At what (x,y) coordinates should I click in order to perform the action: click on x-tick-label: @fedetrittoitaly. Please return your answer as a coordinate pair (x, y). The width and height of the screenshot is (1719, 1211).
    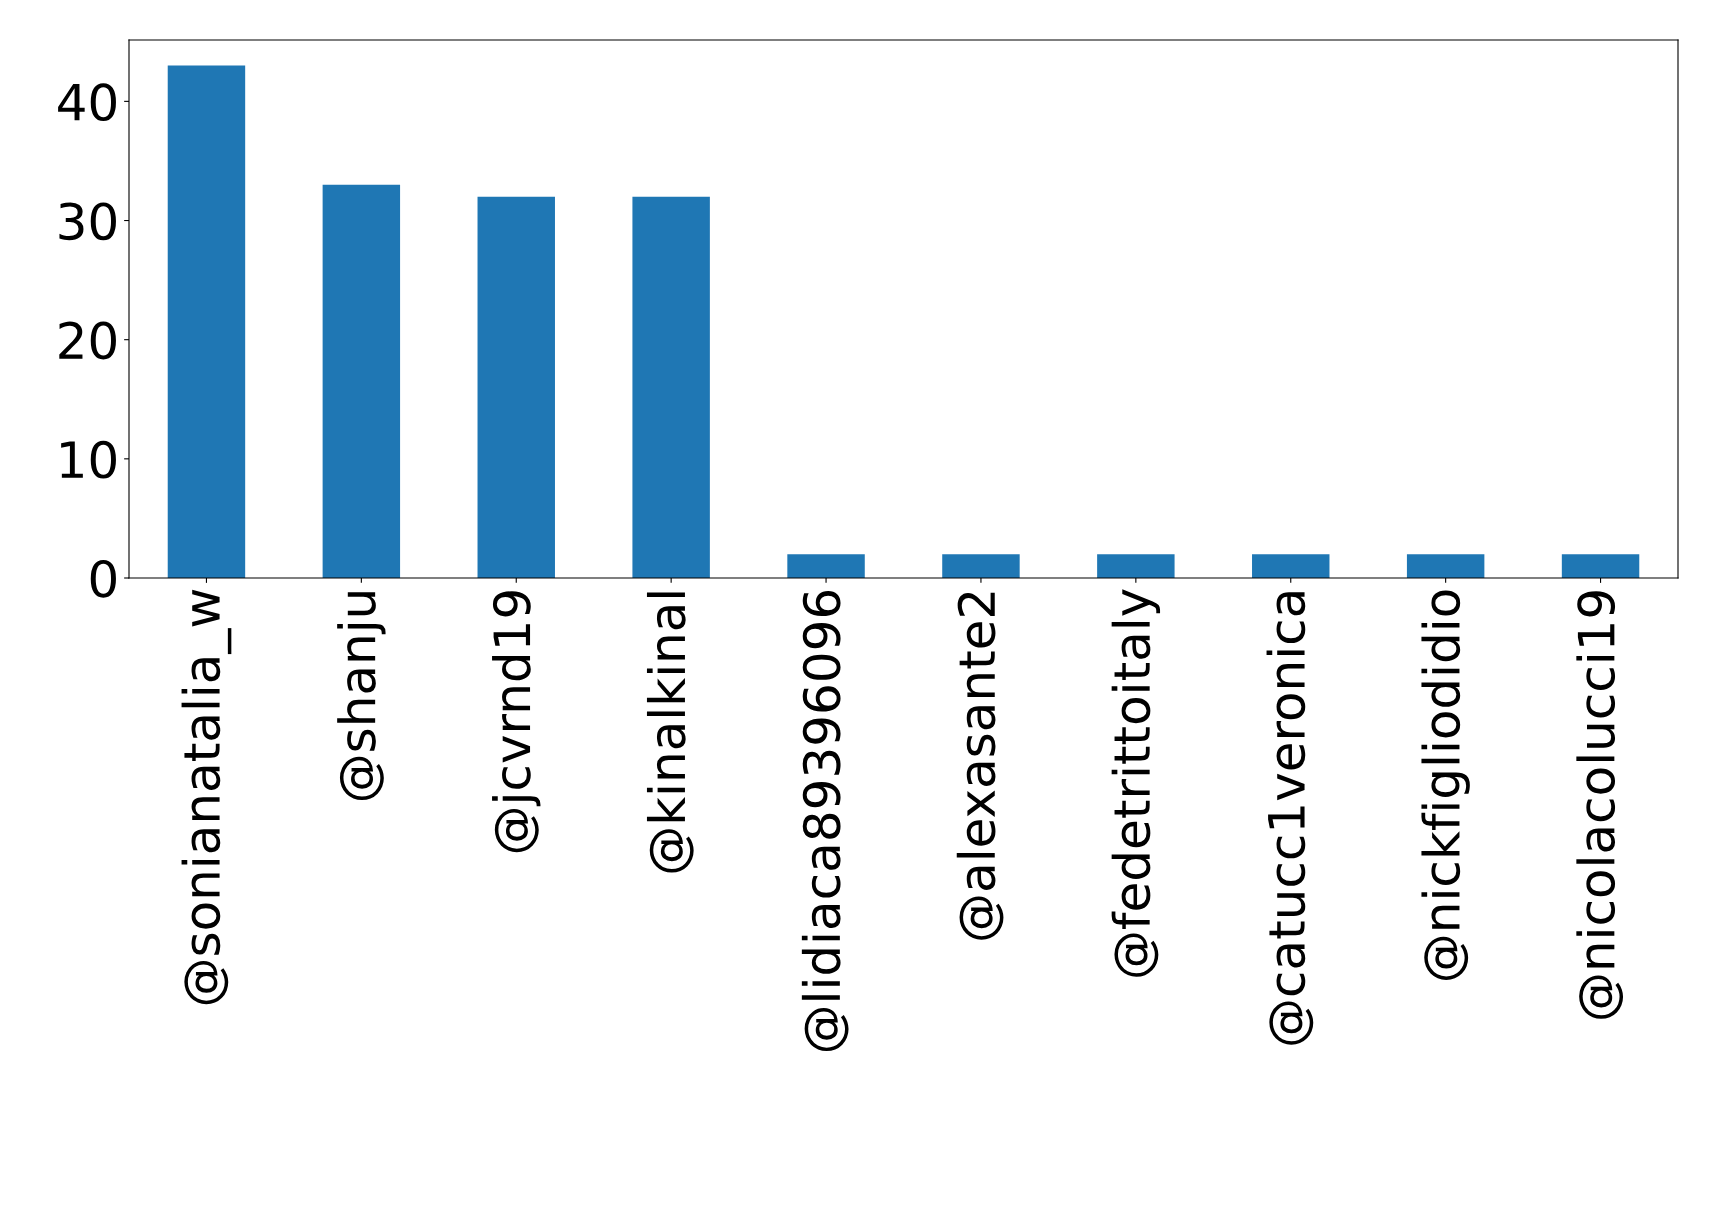
    Looking at the image, I should click on (1136, 783).